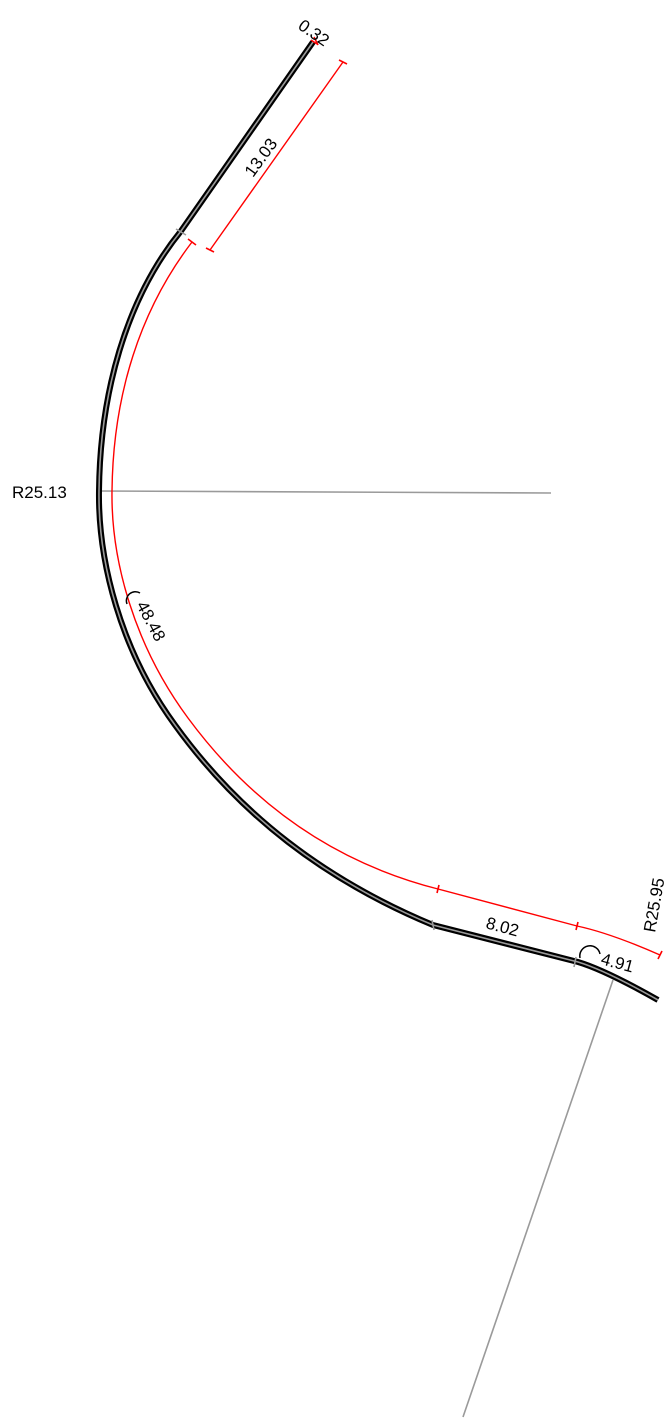  I want to click on dim-line-straight-mid, so click(507, 907).